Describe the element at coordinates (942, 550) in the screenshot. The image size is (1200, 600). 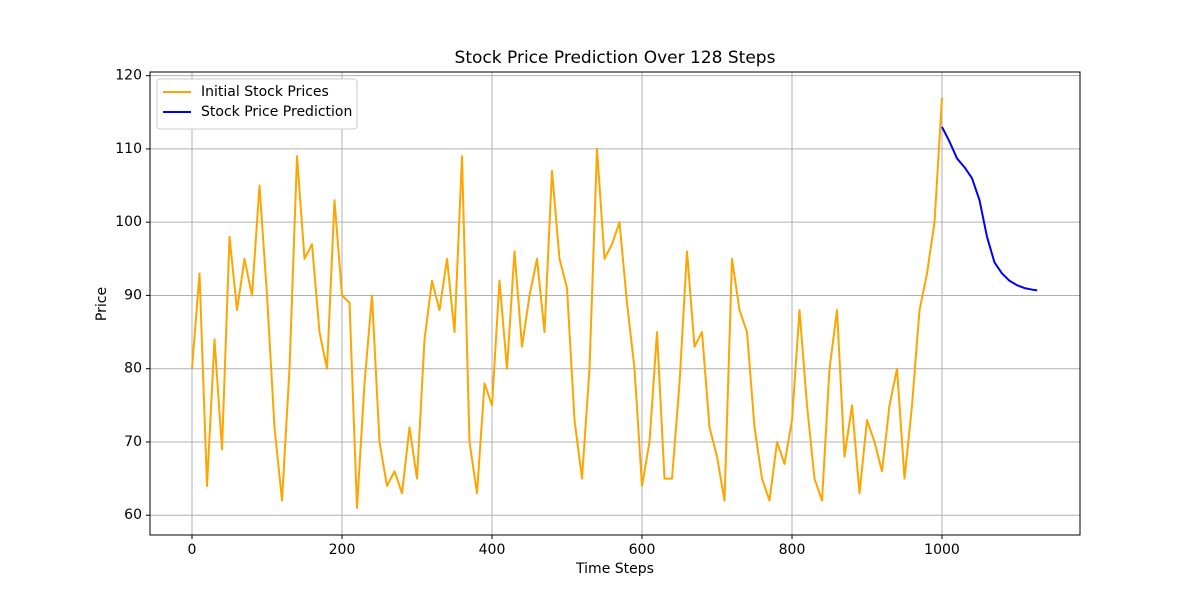
I see `x-tick-label: 1000` at that location.